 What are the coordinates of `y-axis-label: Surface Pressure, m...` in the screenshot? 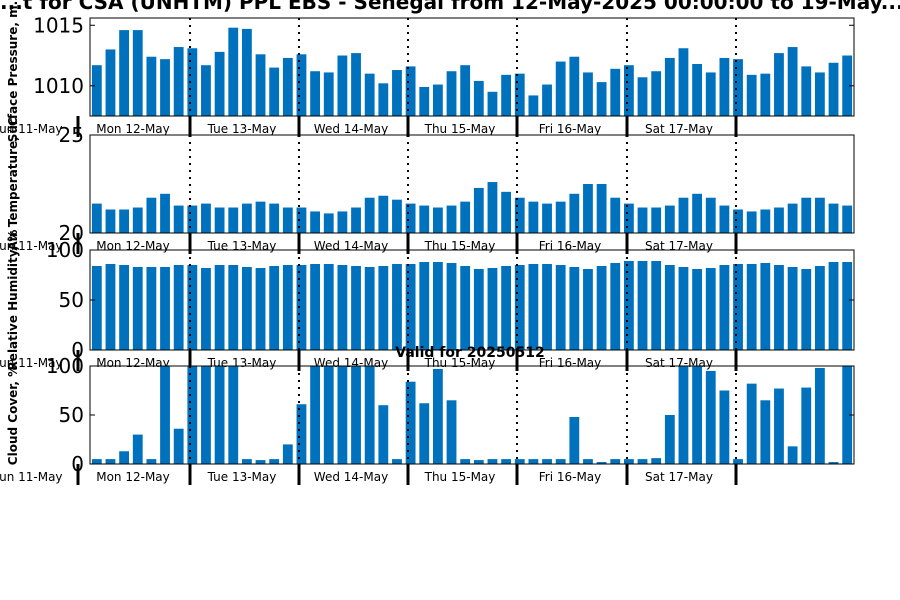 It's located at (13, 71).